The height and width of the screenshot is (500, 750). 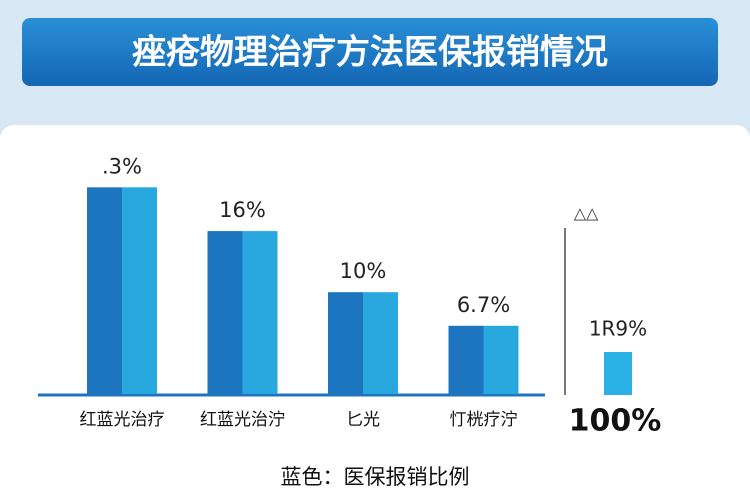 I want to click on value-label: 6.7%, so click(x=483, y=305).